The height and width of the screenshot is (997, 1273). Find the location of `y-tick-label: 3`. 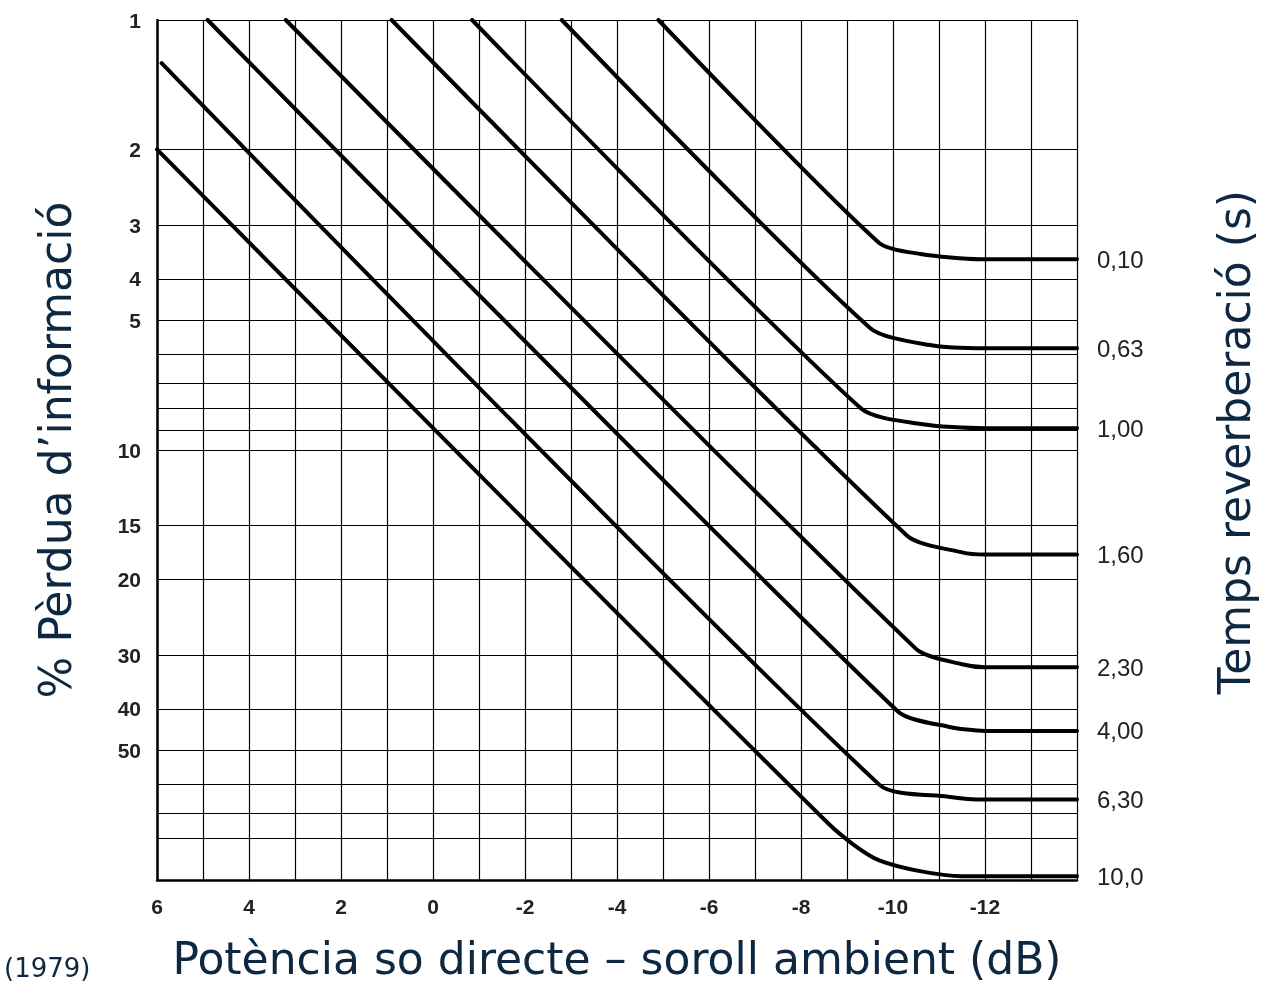

y-tick-label: 3 is located at coordinates (135, 225).